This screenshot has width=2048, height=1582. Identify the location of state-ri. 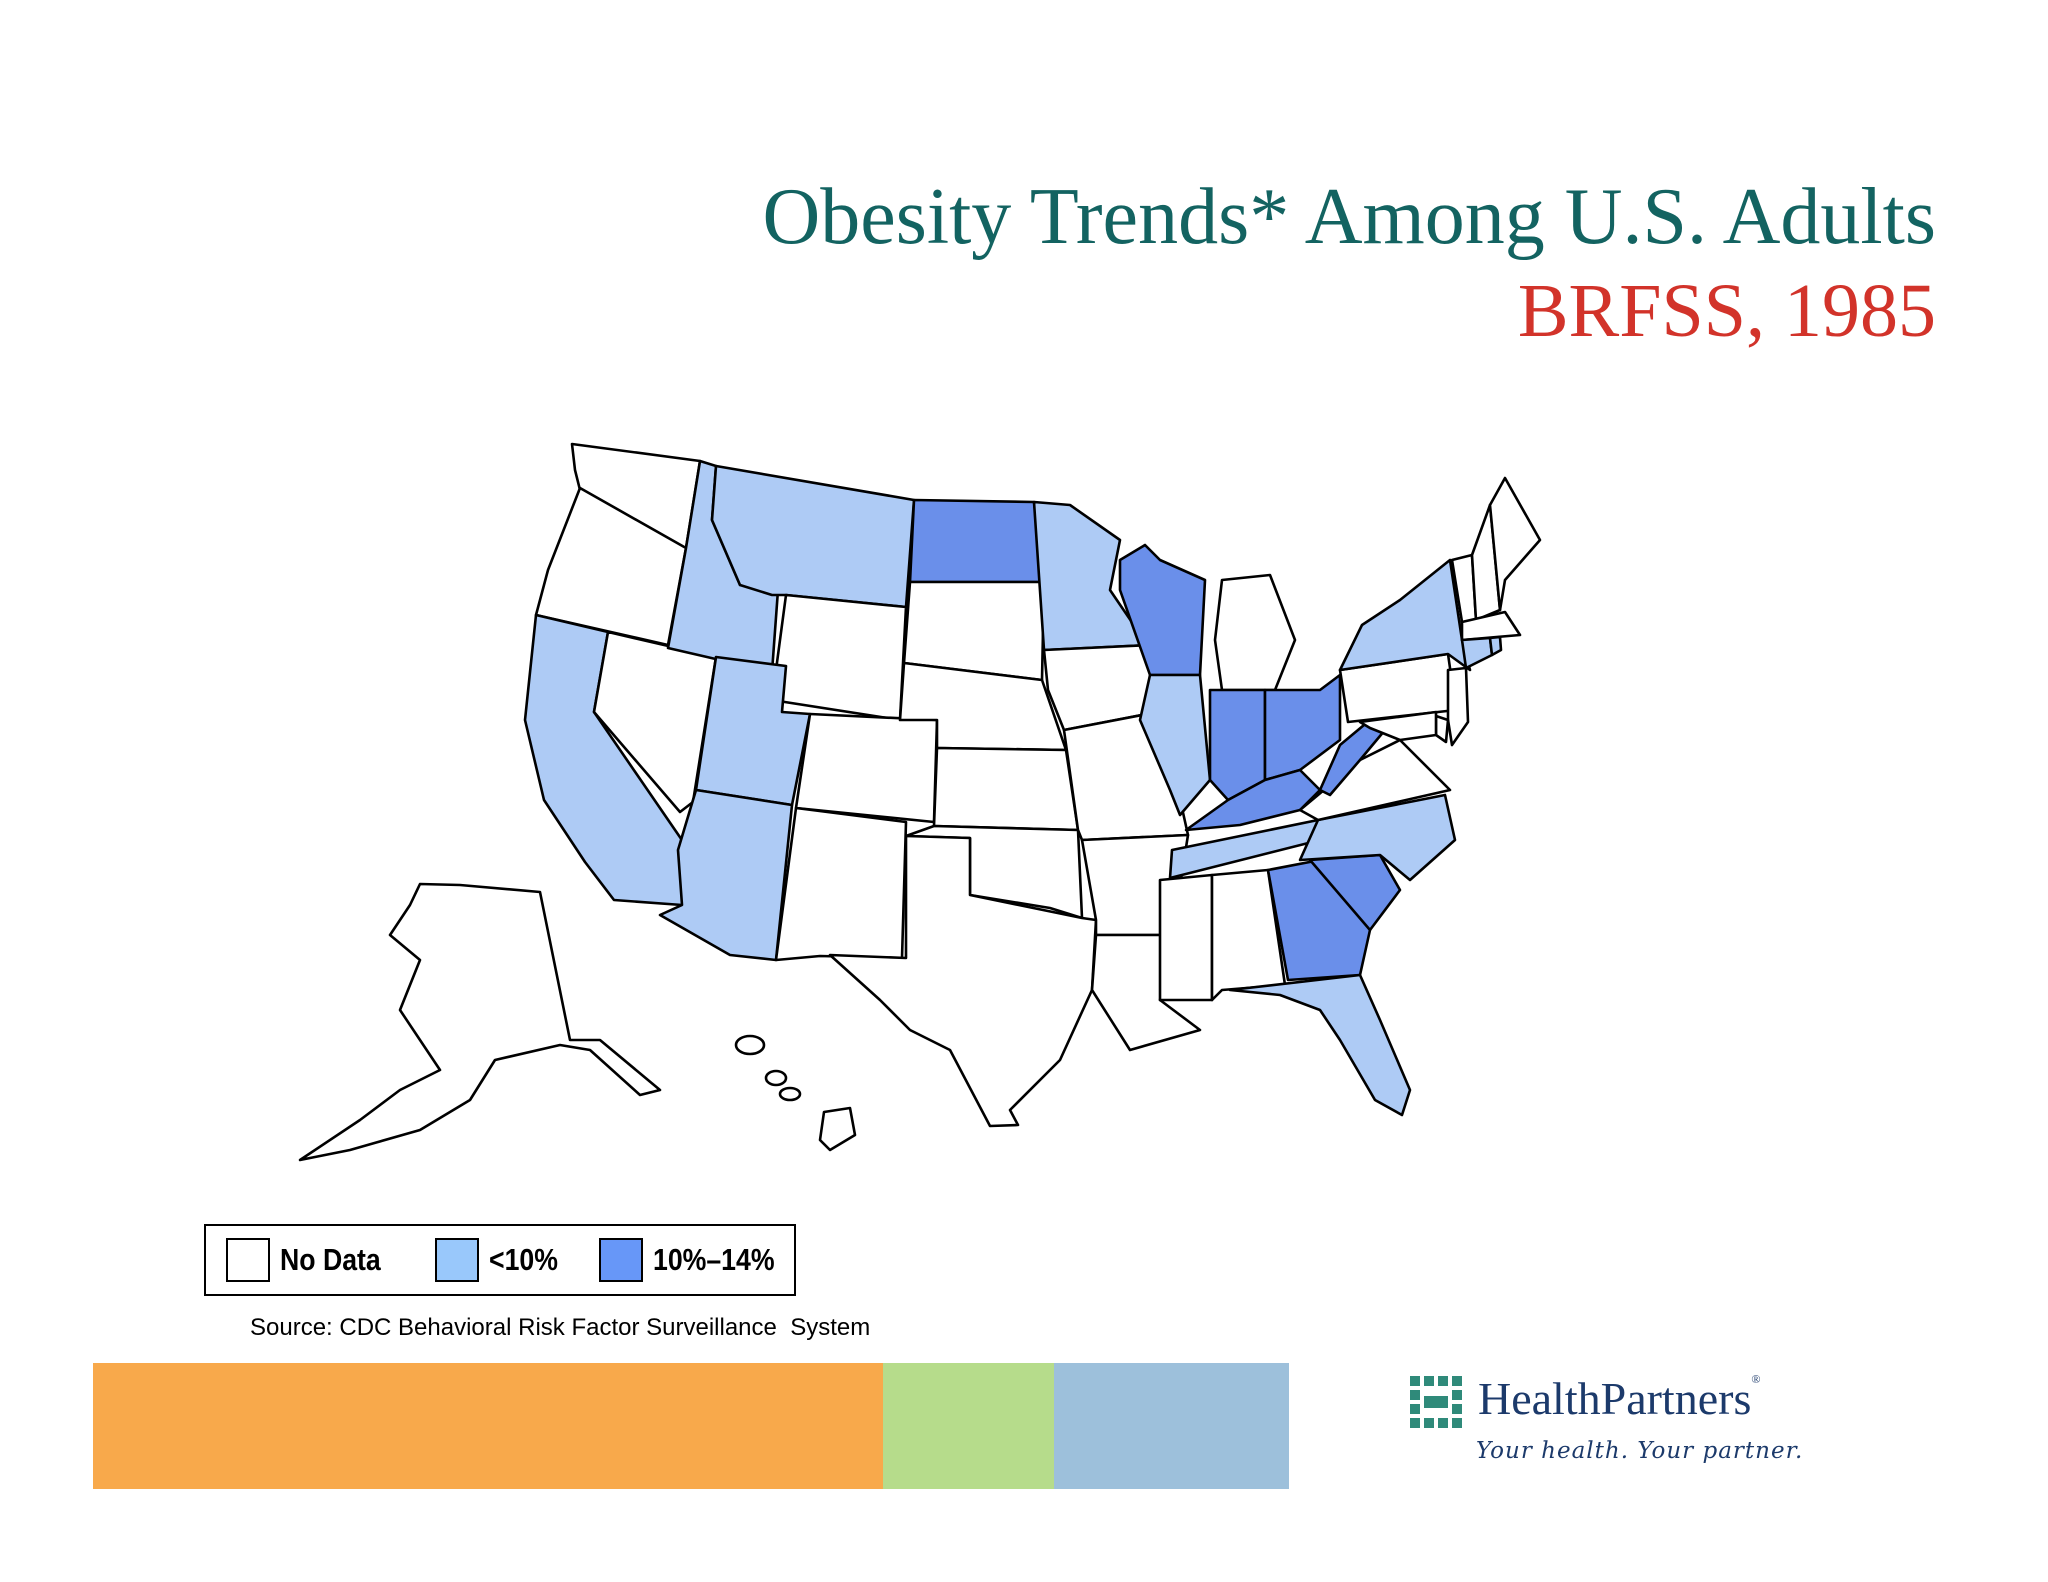
(1495, 646).